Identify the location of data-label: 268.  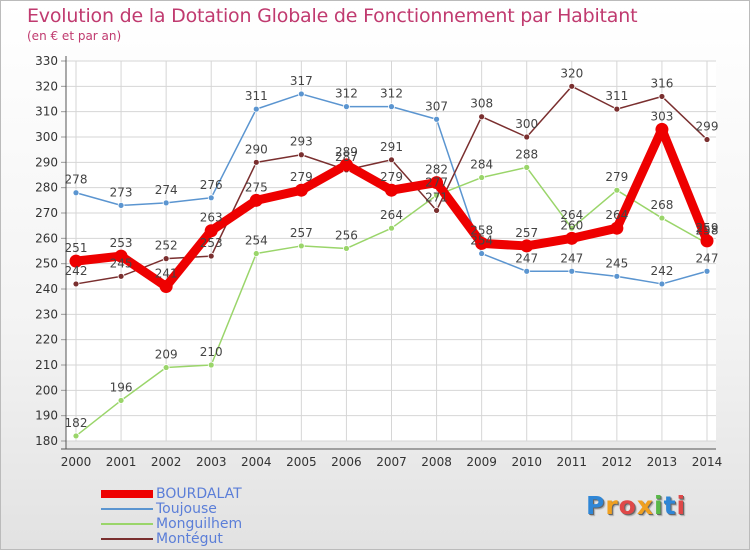
(661, 205).